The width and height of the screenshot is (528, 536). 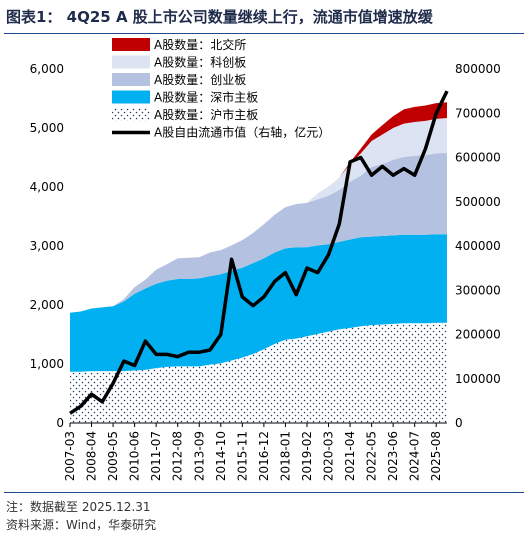 What do you see at coordinates (415, 456) in the screenshot?
I see `x-tick-label: 2024-07` at bounding box center [415, 456].